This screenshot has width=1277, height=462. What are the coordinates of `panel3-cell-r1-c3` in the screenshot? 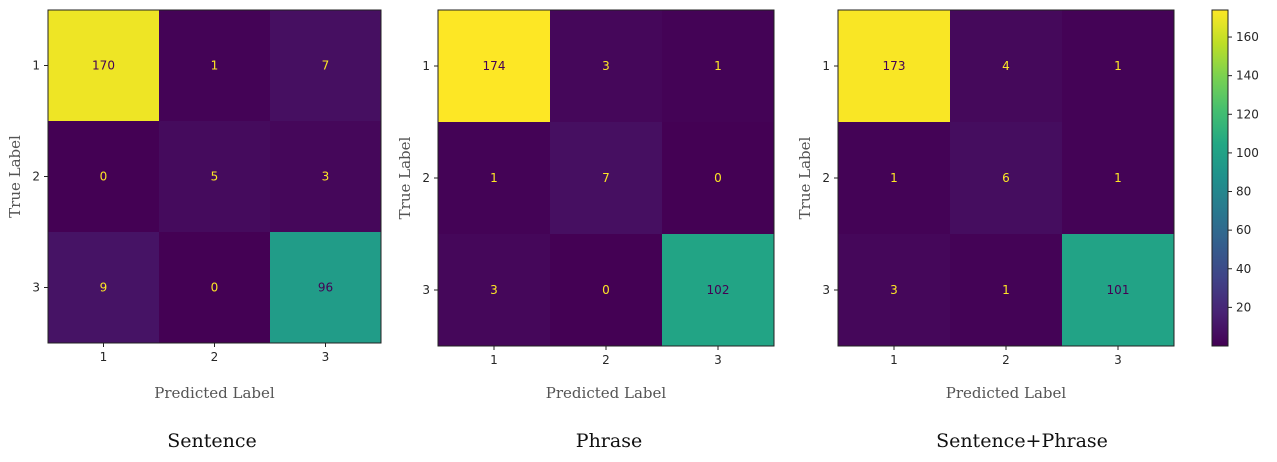 It's located at (1118, 66).